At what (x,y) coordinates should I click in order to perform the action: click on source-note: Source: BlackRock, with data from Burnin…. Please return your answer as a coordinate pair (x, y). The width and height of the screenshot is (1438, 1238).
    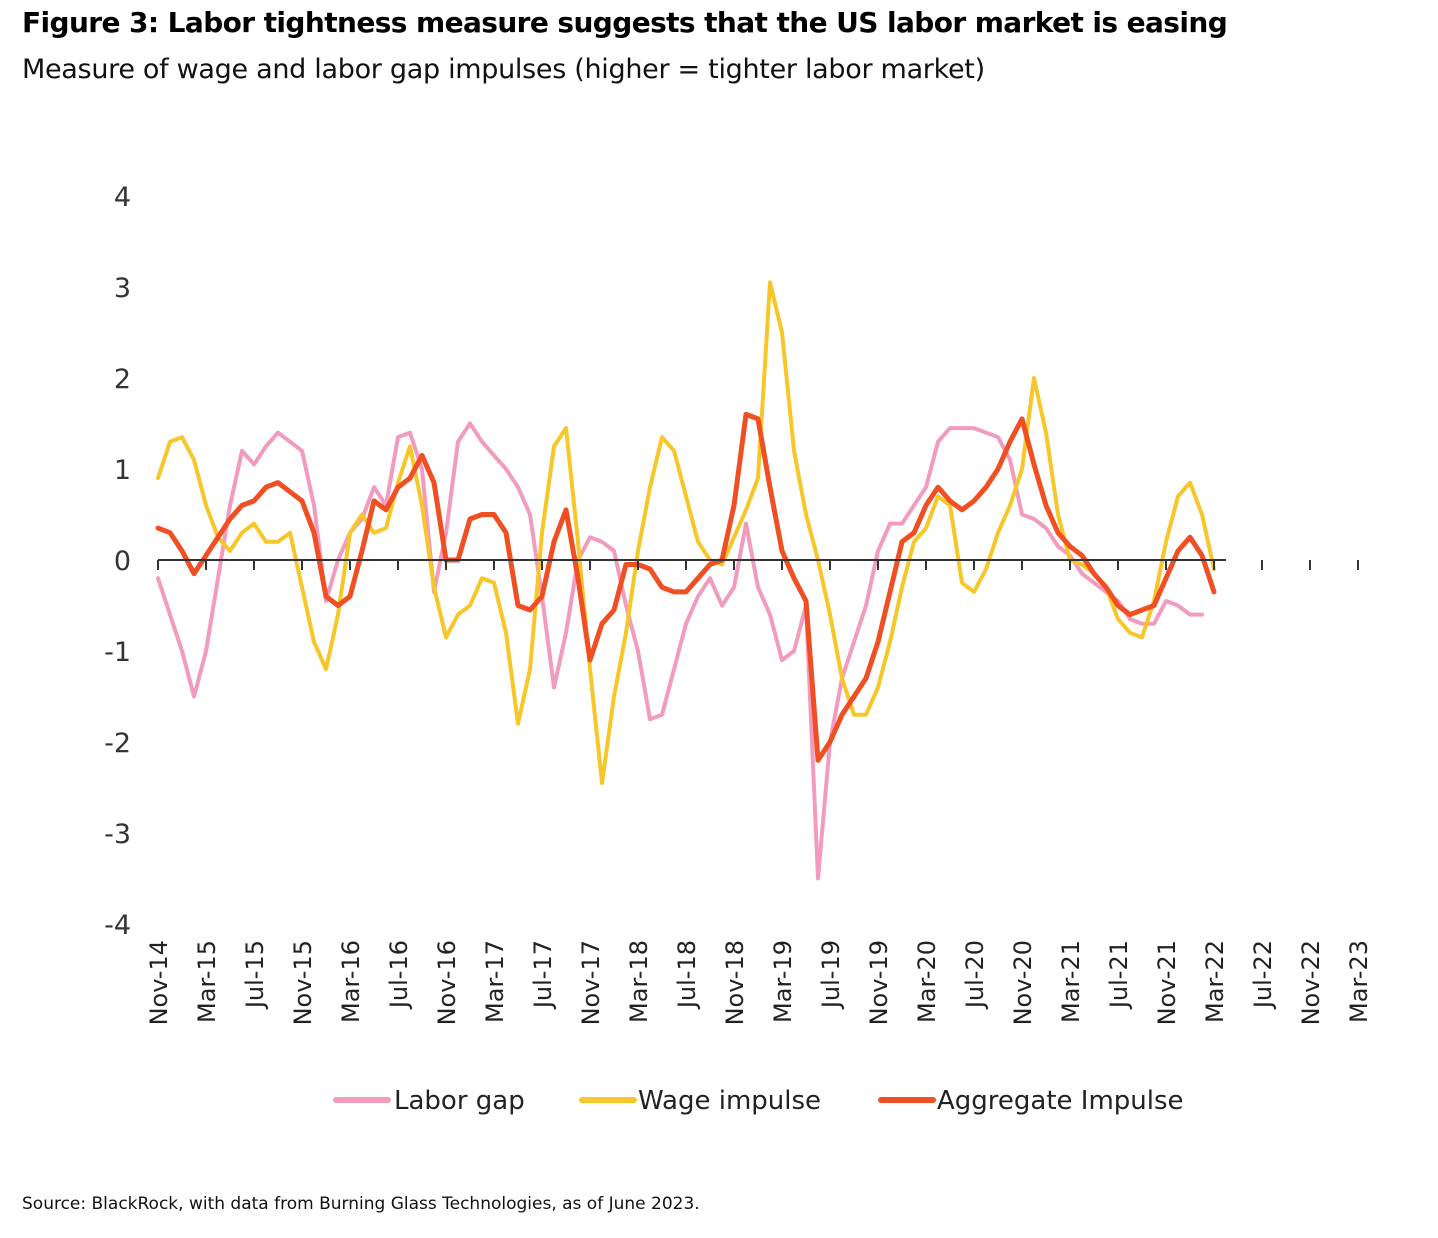
    Looking at the image, I should click on (361, 1204).